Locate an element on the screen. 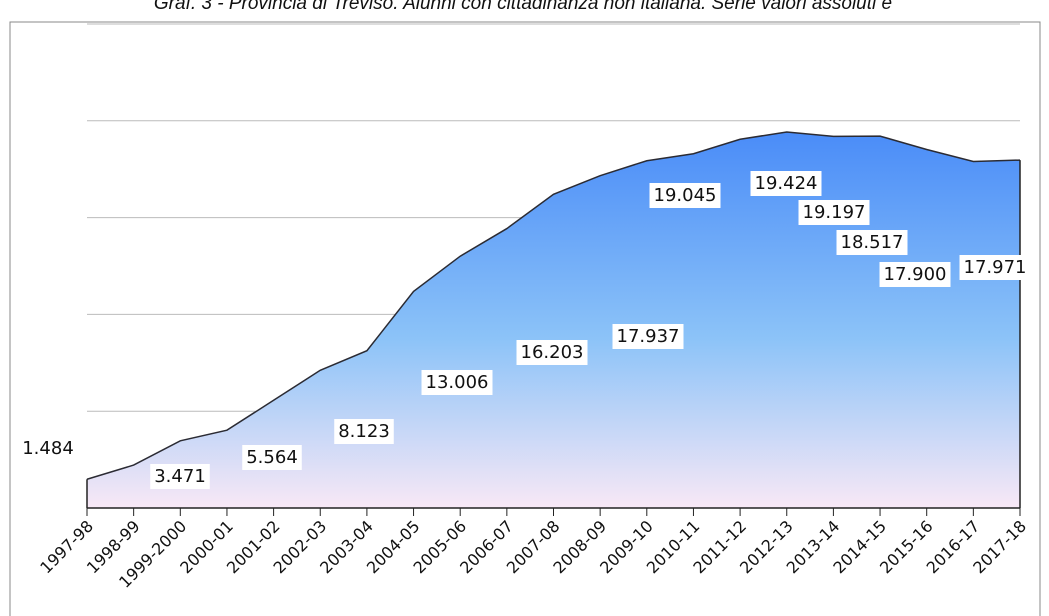  data-label: 16.203 is located at coordinates (552, 352).